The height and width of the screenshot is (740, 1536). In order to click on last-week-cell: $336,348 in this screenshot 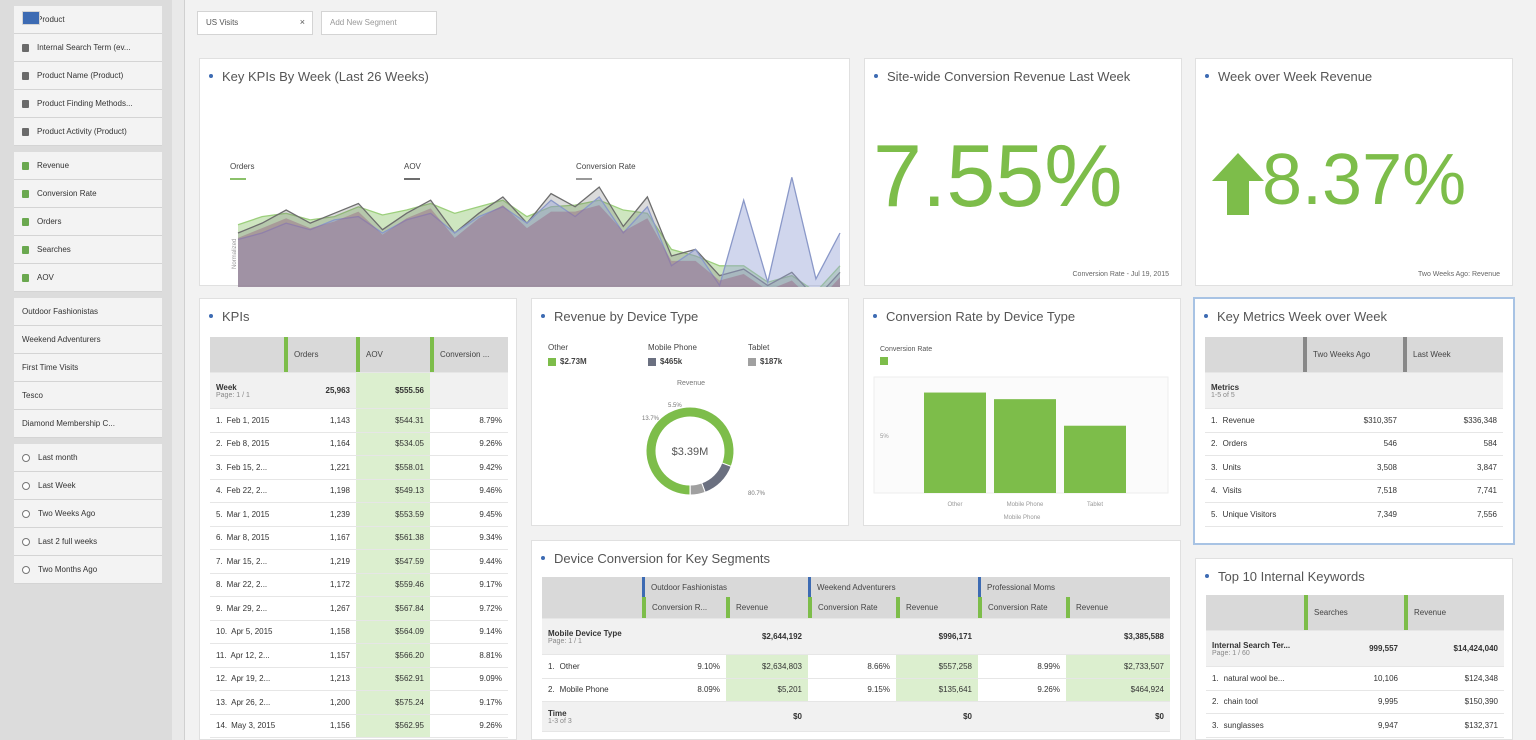, I will do `click(1480, 420)`.